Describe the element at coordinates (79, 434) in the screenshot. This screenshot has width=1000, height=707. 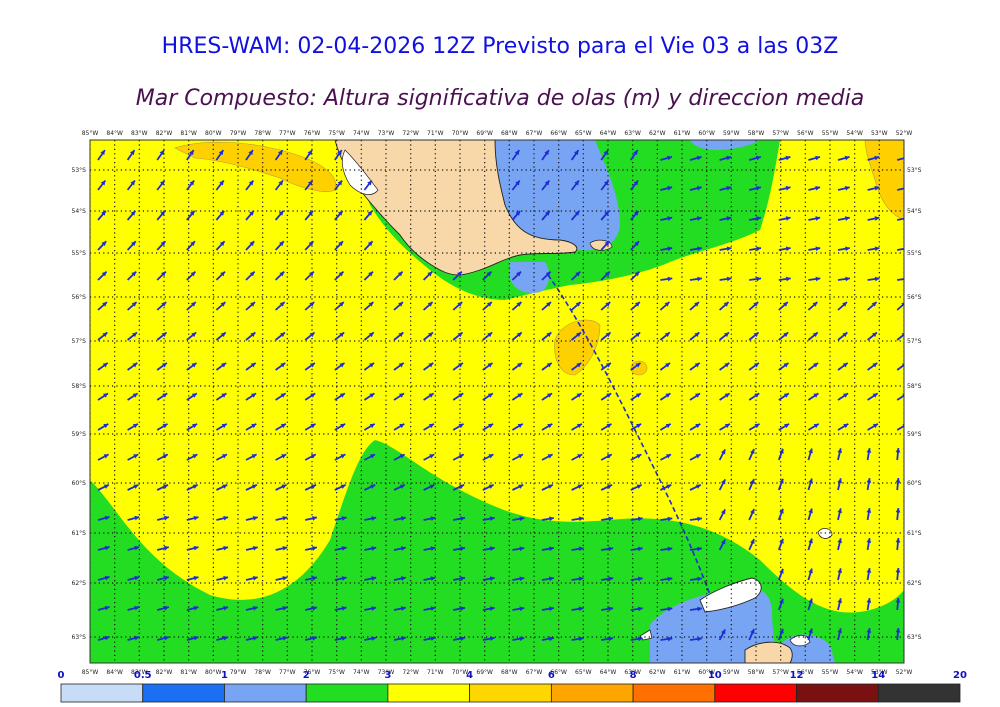
I see `lat-label: 59°S` at that location.